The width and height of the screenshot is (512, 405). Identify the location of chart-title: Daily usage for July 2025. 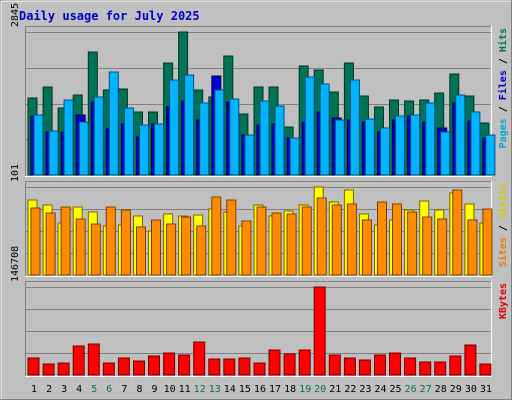
(109, 16).